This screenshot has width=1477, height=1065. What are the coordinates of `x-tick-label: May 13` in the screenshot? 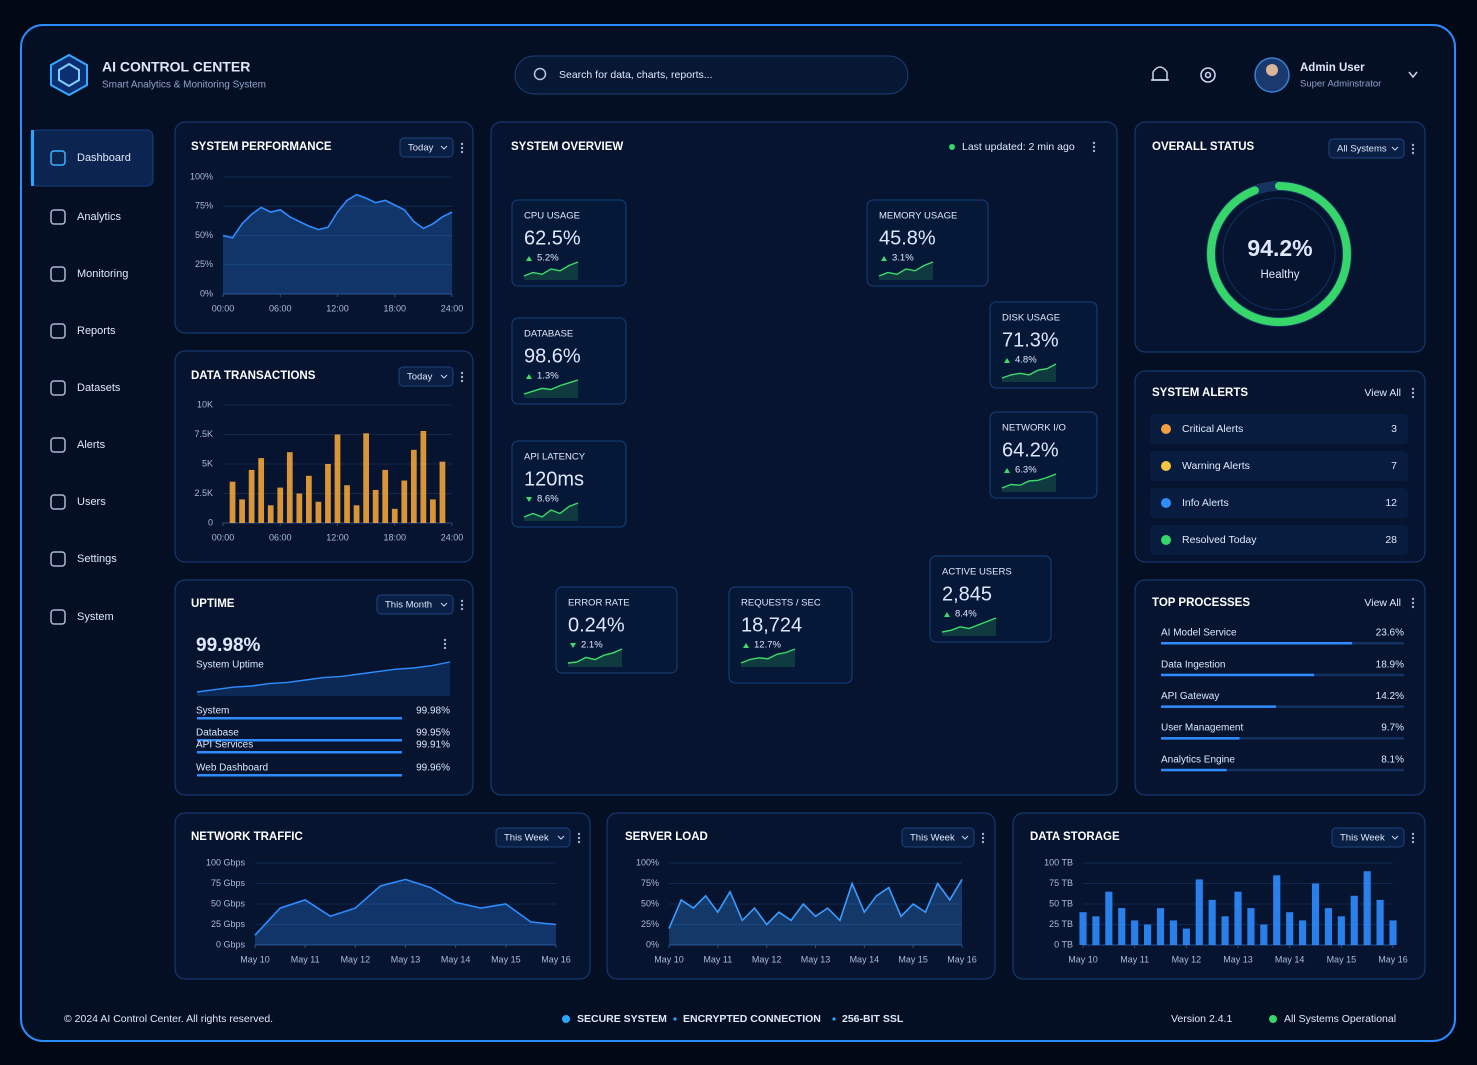 It's located at (816, 959).